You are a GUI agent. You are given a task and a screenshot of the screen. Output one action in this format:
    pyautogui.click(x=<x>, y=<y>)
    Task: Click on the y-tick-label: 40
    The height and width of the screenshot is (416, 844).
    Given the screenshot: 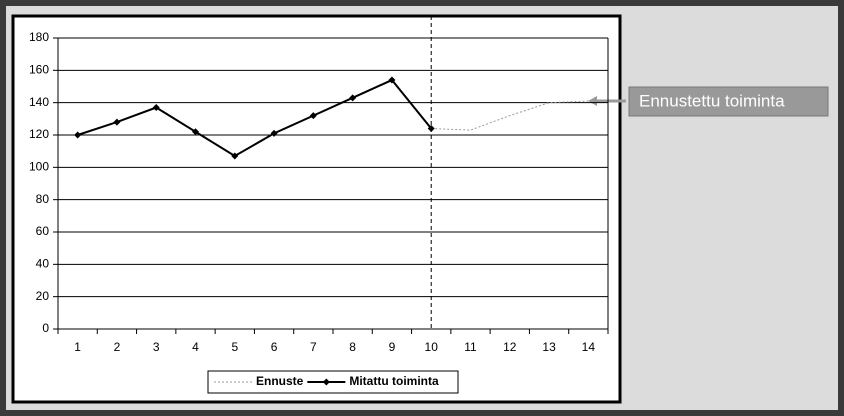 What is the action you would take?
    pyautogui.click(x=43, y=264)
    